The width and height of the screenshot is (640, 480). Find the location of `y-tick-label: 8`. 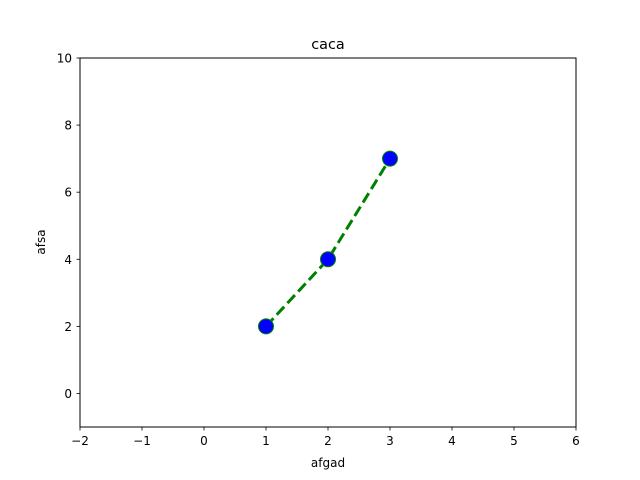

y-tick-label: 8 is located at coordinates (68, 126).